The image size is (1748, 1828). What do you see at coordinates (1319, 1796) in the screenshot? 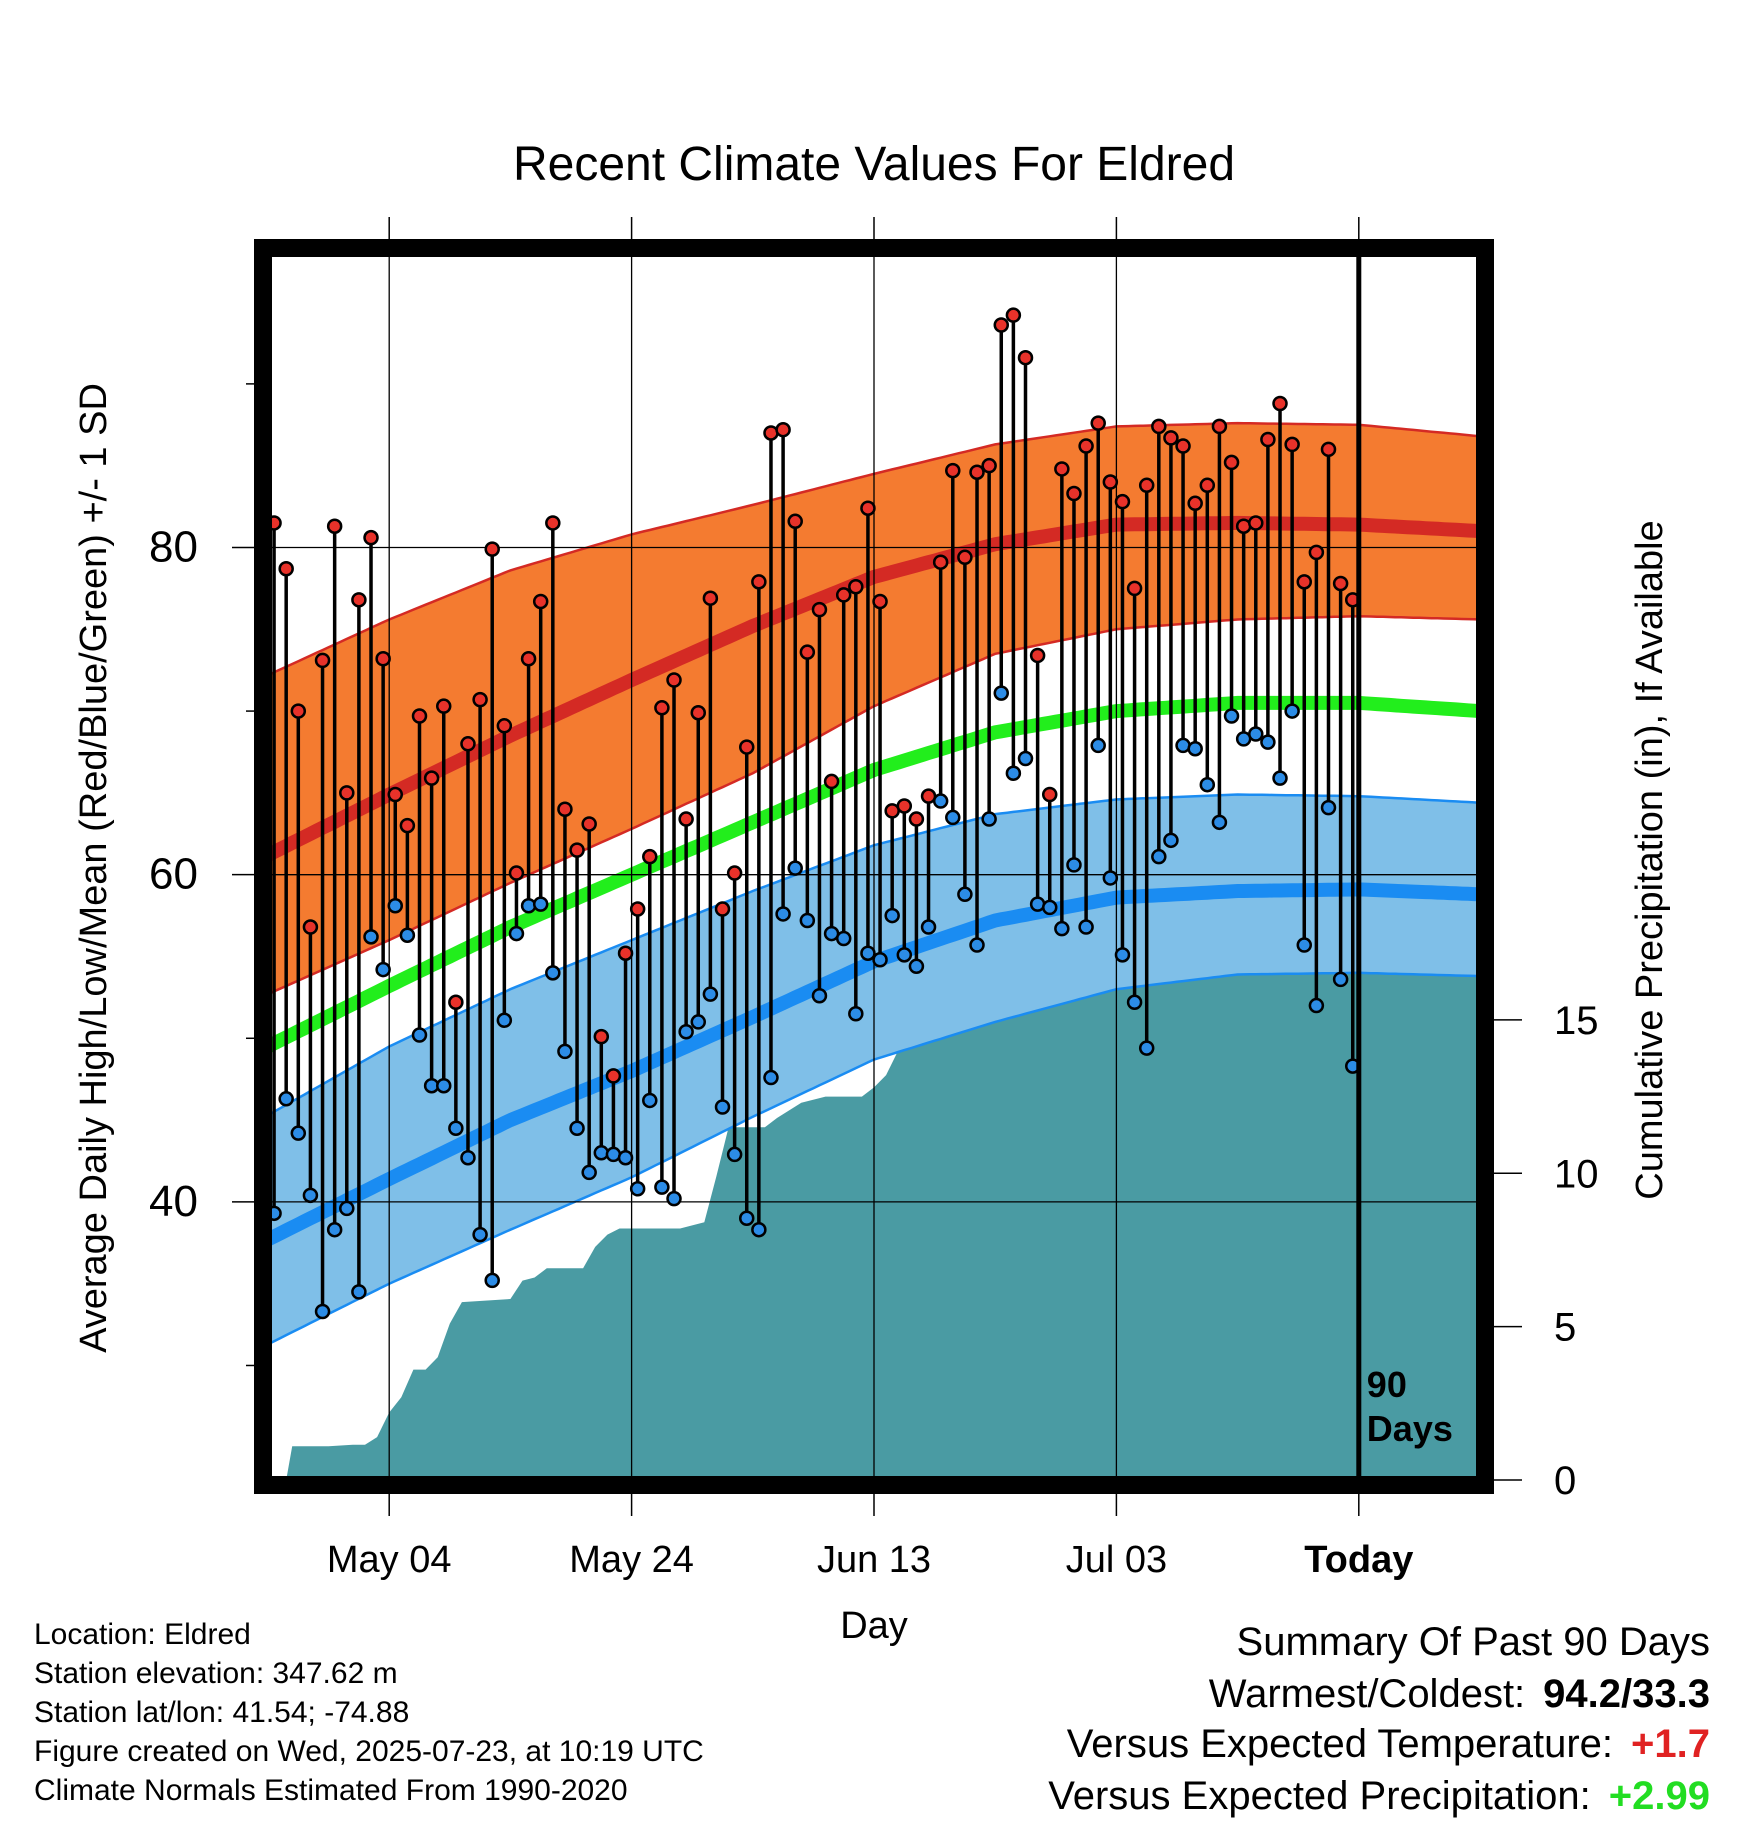
I see `summary-precip-label: Versus Expected Precipitation:` at bounding box center [1319, 1796].